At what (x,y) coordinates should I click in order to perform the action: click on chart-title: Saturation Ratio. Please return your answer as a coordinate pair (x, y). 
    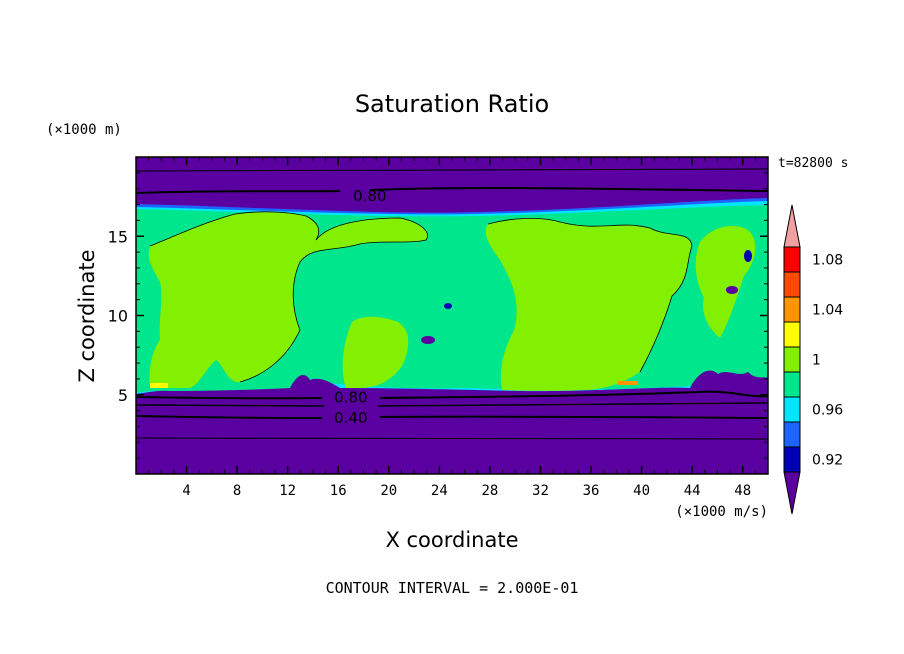
    Looking at the image, I should click on (452, 104).